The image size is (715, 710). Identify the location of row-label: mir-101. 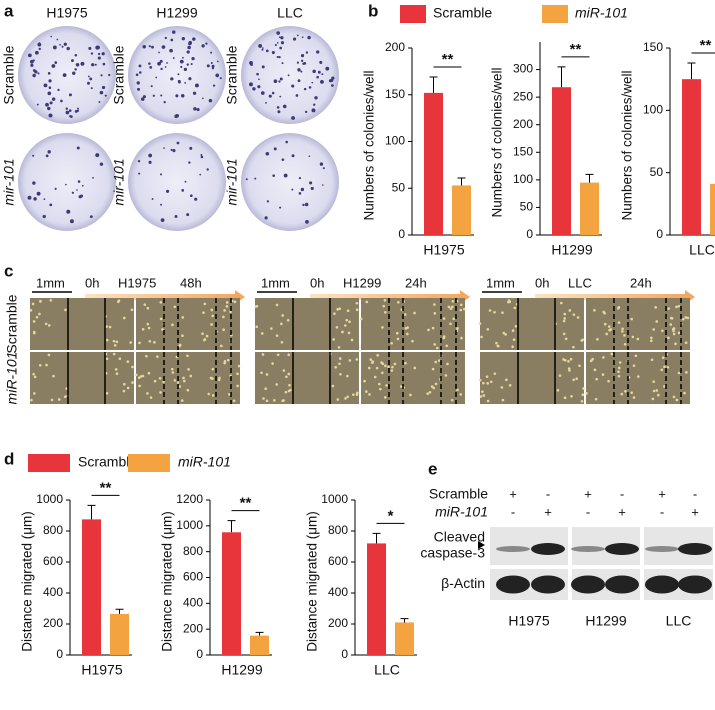
(9, 181).